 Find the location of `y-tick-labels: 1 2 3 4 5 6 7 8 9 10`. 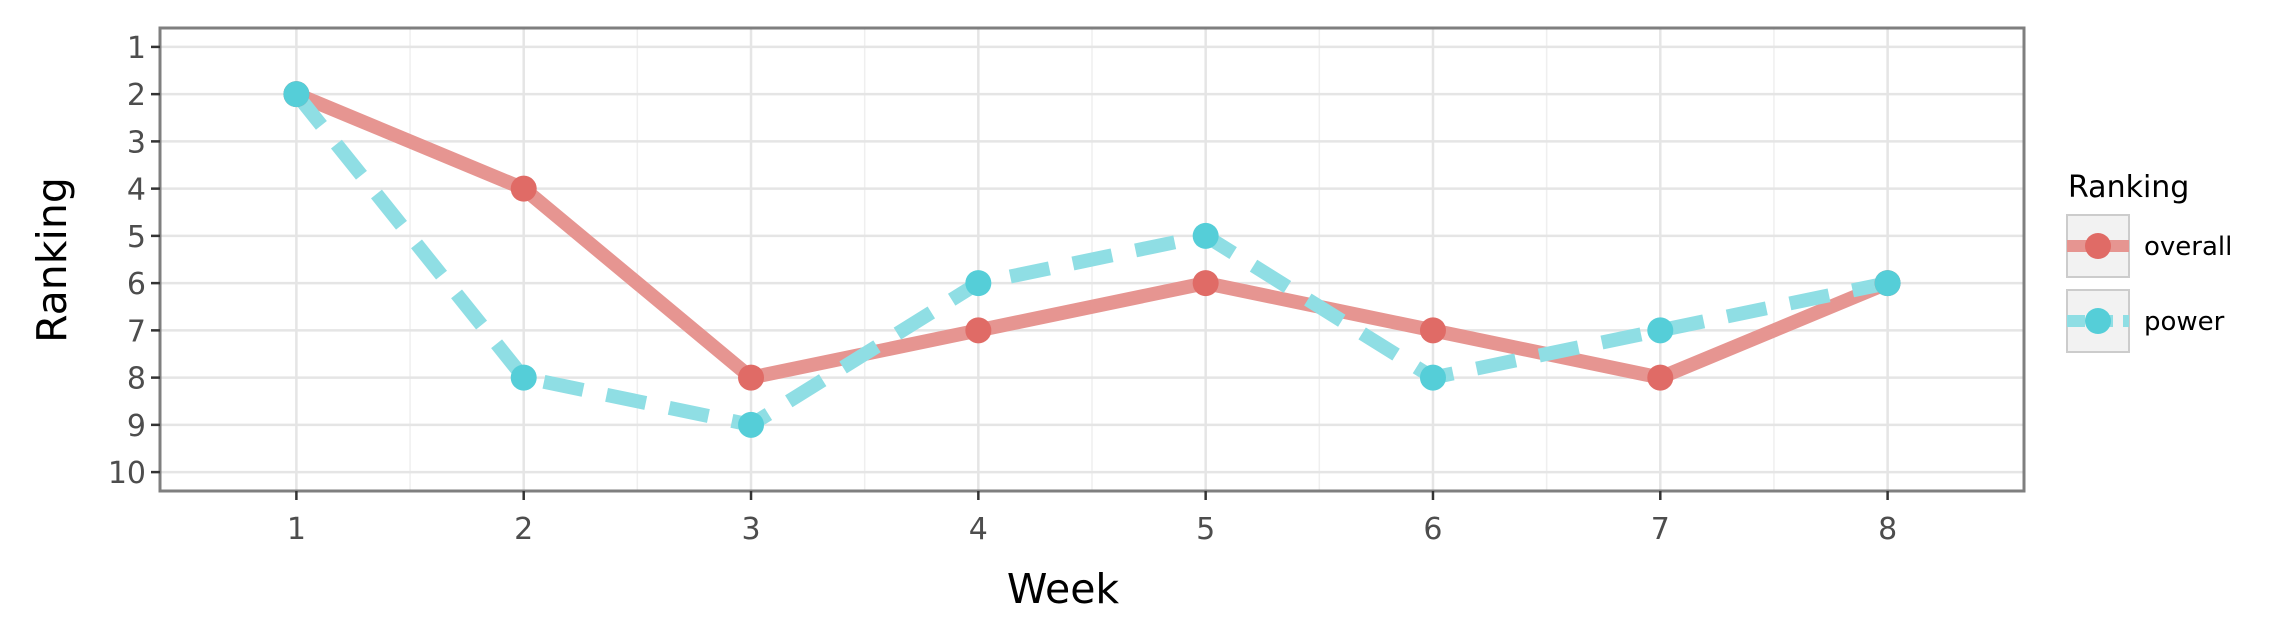

y-tick-labels: 1 2 3 4 5 6 7 8 9 10 is located at coordinates (127, 261).